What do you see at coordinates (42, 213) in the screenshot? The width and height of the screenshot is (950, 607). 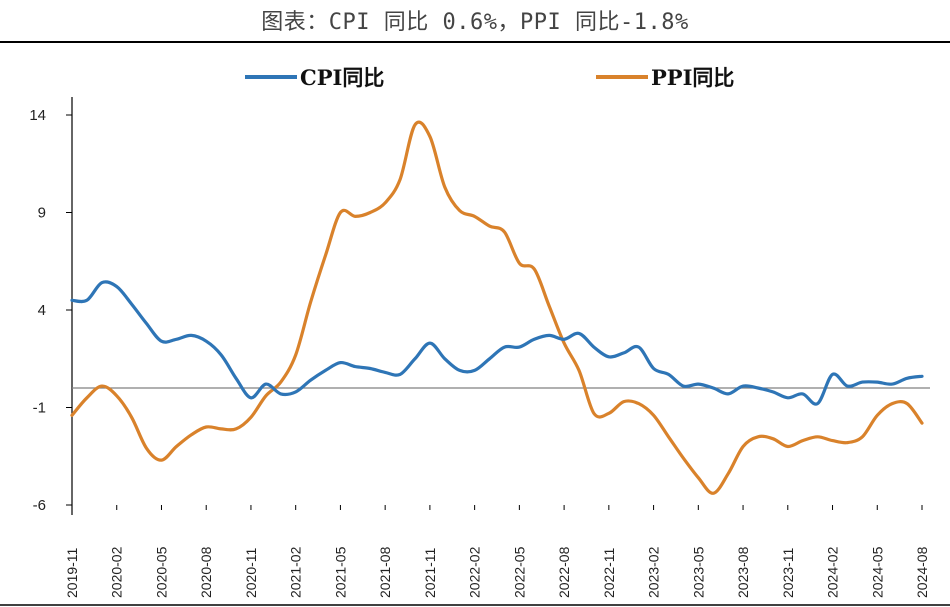 I see `y-tick-label: 9` at bounding box center [42, 213].